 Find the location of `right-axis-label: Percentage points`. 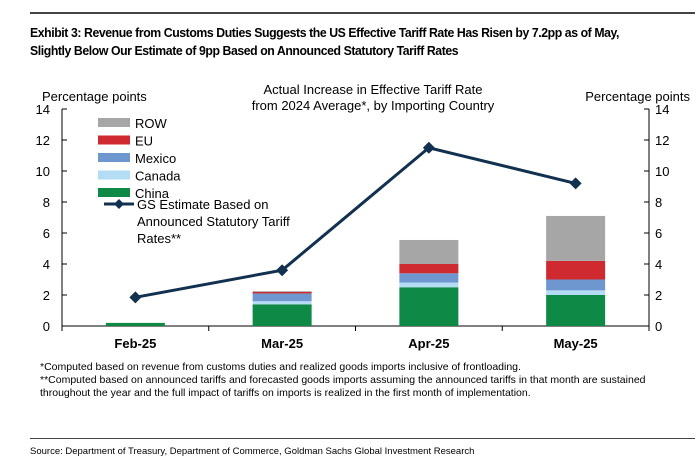

right-axis-label: Percentage points is located at coordinates (637, 96).